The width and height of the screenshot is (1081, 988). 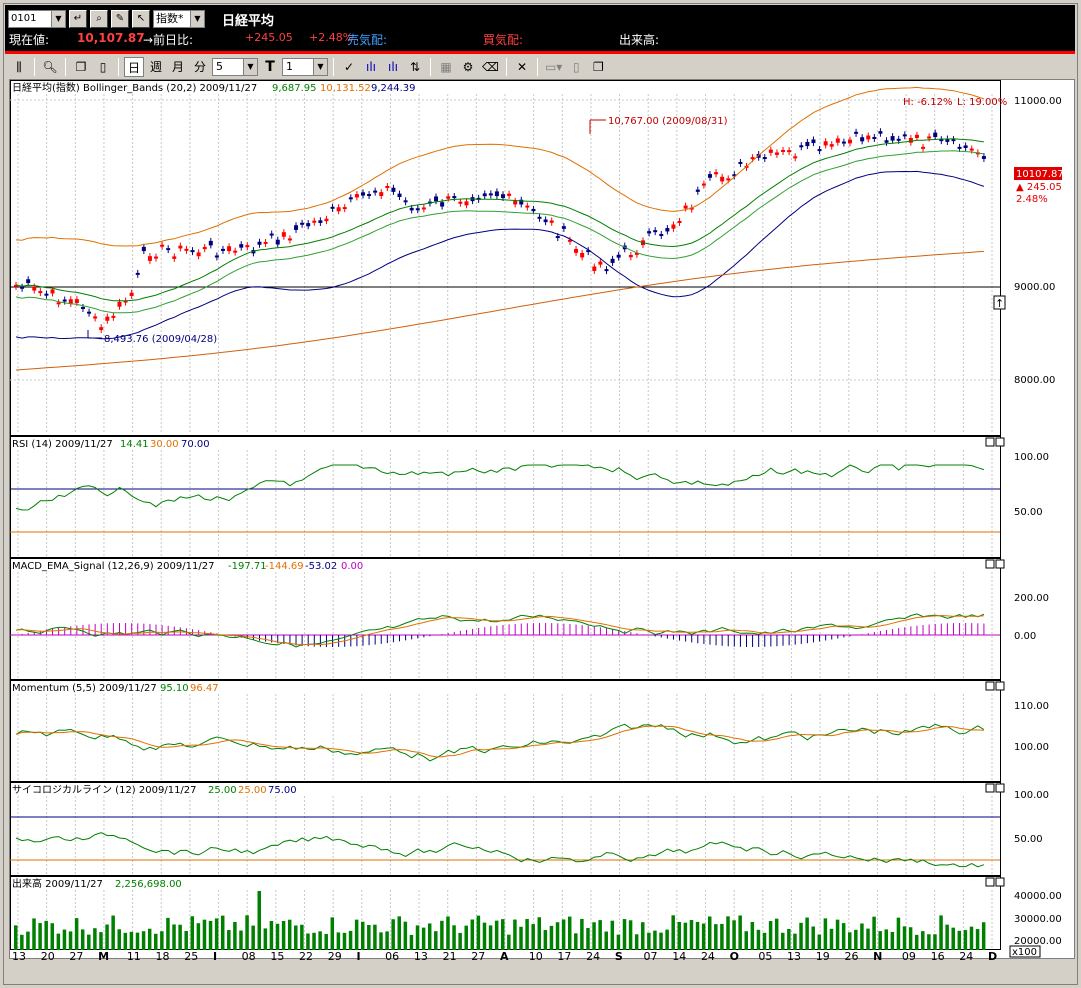 What do you see at coordinates (540, 52) in the screenshot?
I see `header-divider` at bounding box center [540, 52].